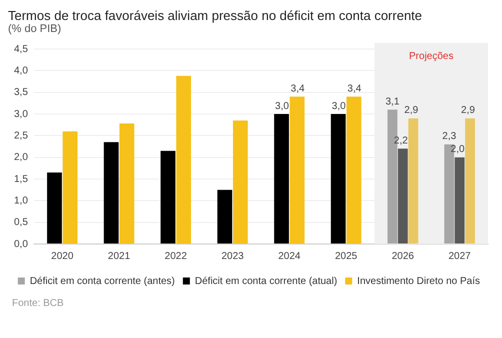  What do you see at coordinates (266, 281) in the screenshot?
I see `legend-label: Déficit em conta corrente (atual)` at bounding box center [266, 281].